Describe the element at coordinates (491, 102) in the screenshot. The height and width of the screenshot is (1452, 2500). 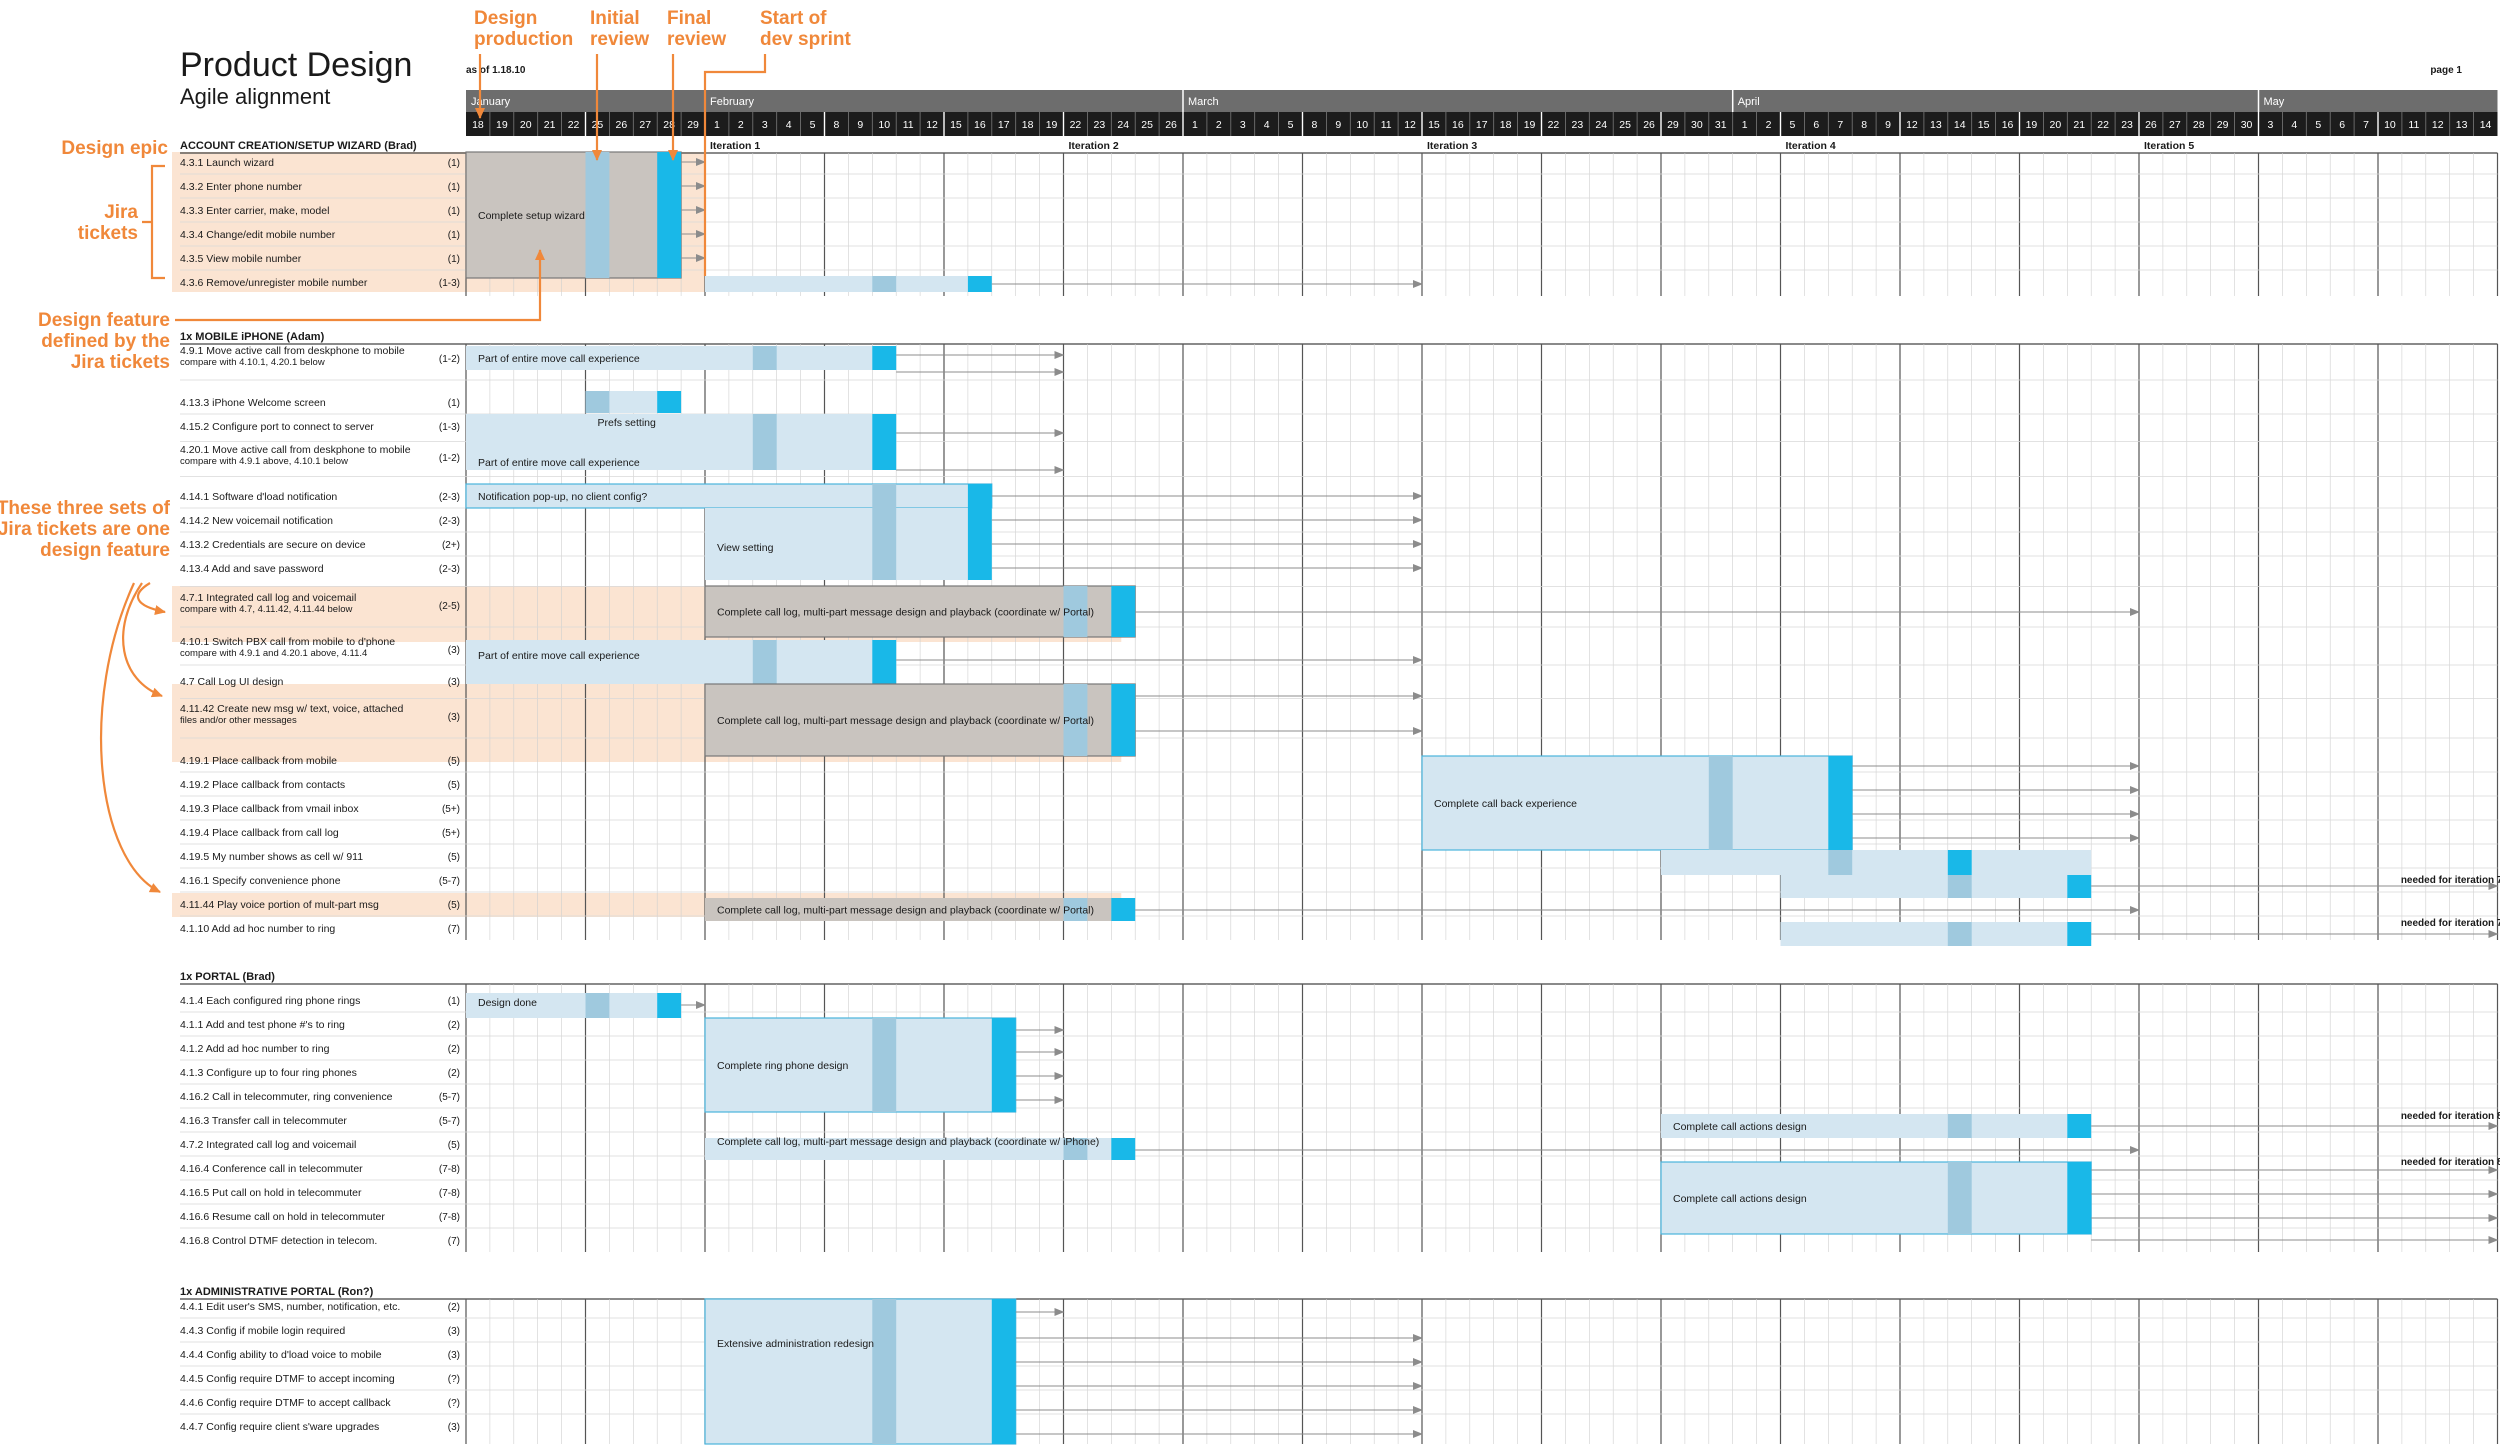
I see `month-label: January` at that location.